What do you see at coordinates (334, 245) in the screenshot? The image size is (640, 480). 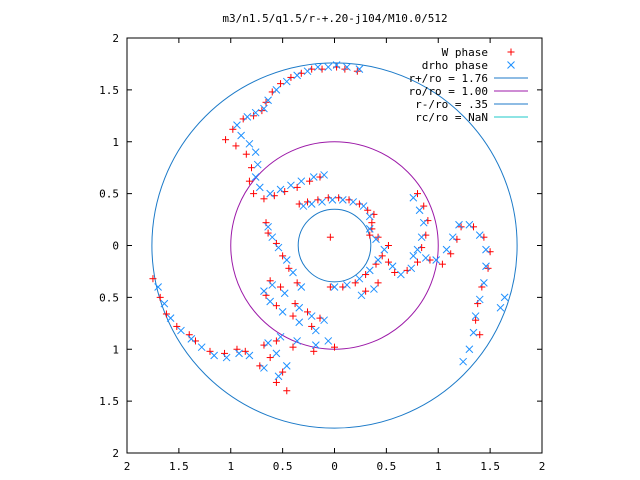 I see `circle-r-ratio` at bounding box center [334, 245].